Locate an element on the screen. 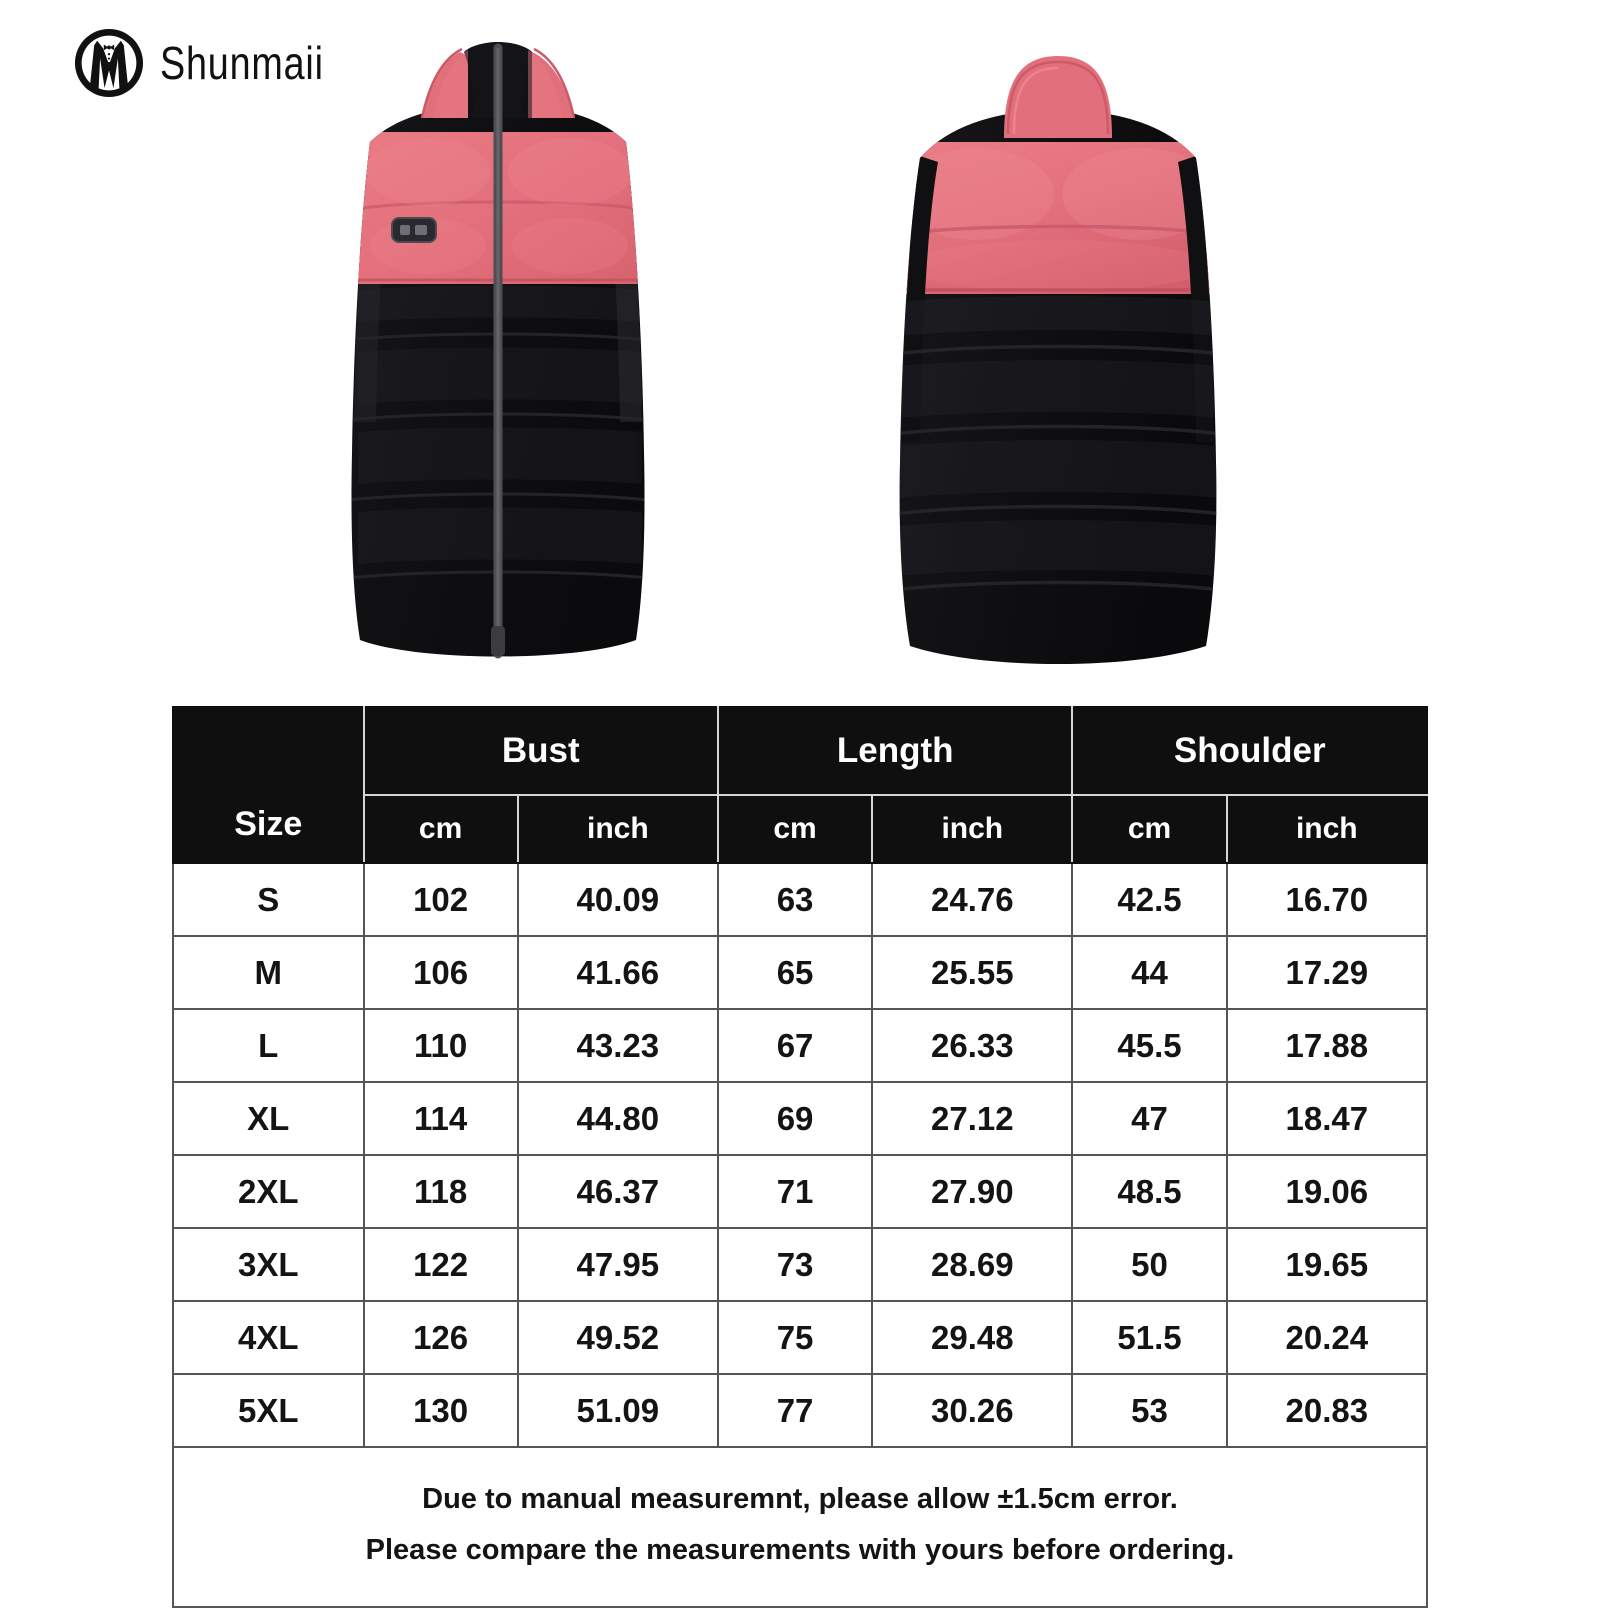 The image size is (1601, 1608). heated-vest-back-view is located at coordinates (1058, 360).